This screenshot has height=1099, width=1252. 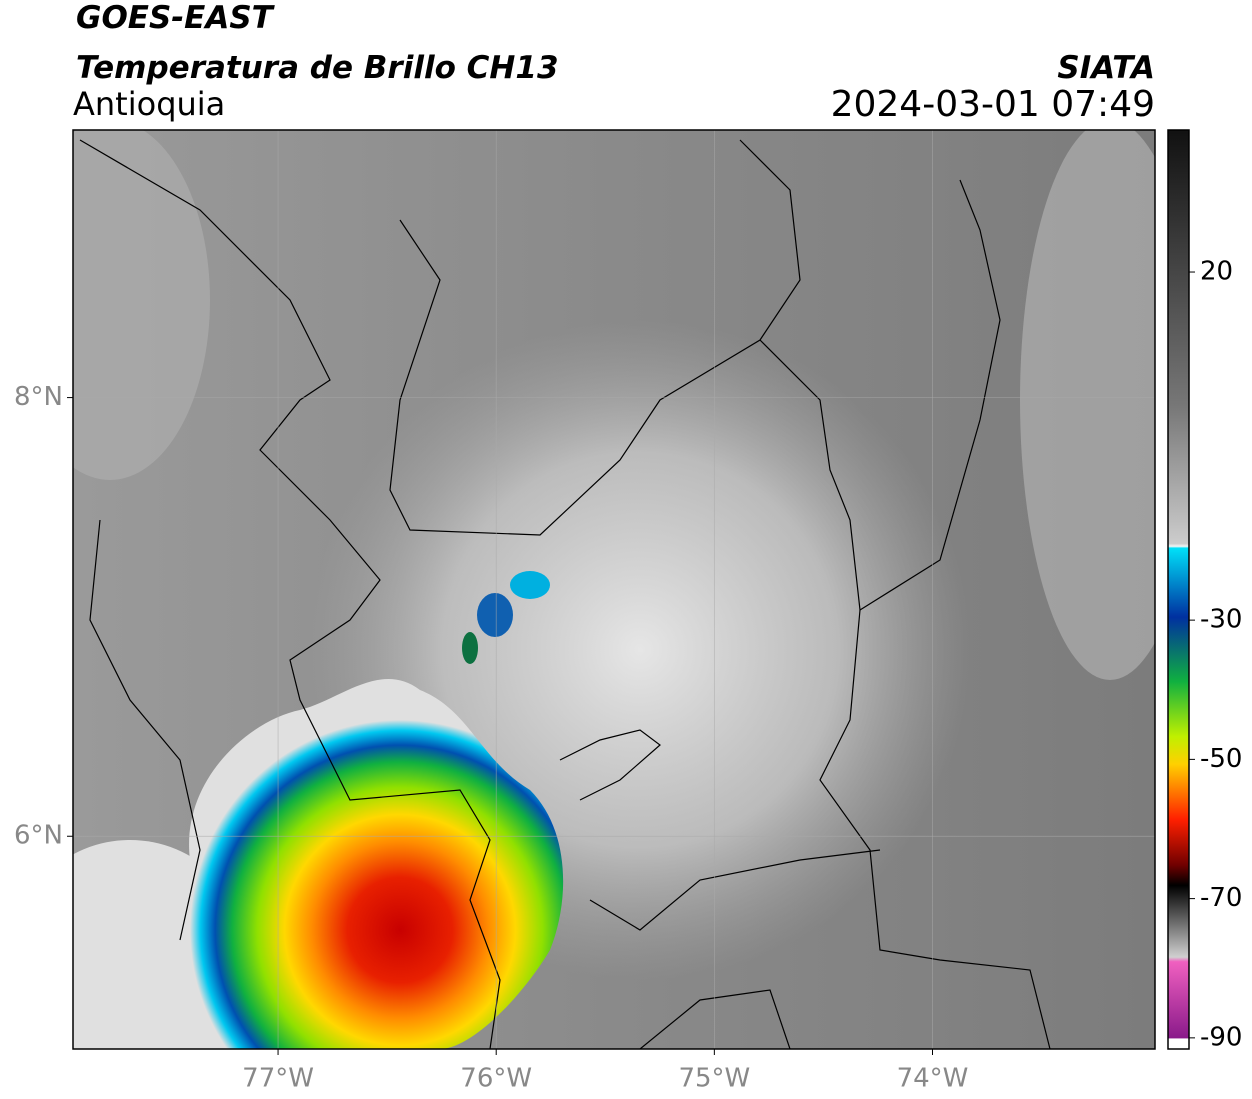 What do you see at coordinates (1221, 1037) in the screenshot?
I see `colorbar-tick-label: -90` at bounding box center [1221, 1037].